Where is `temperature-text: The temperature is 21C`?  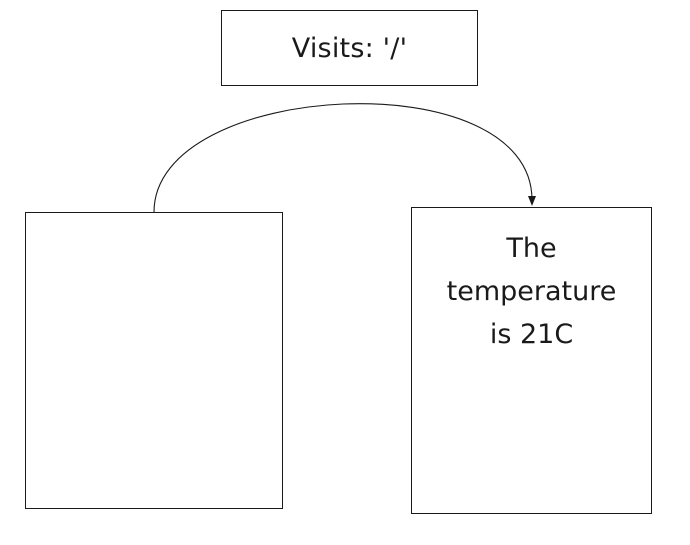
temperature-text: The temperature is 21C is located at coordinates (531, 291).